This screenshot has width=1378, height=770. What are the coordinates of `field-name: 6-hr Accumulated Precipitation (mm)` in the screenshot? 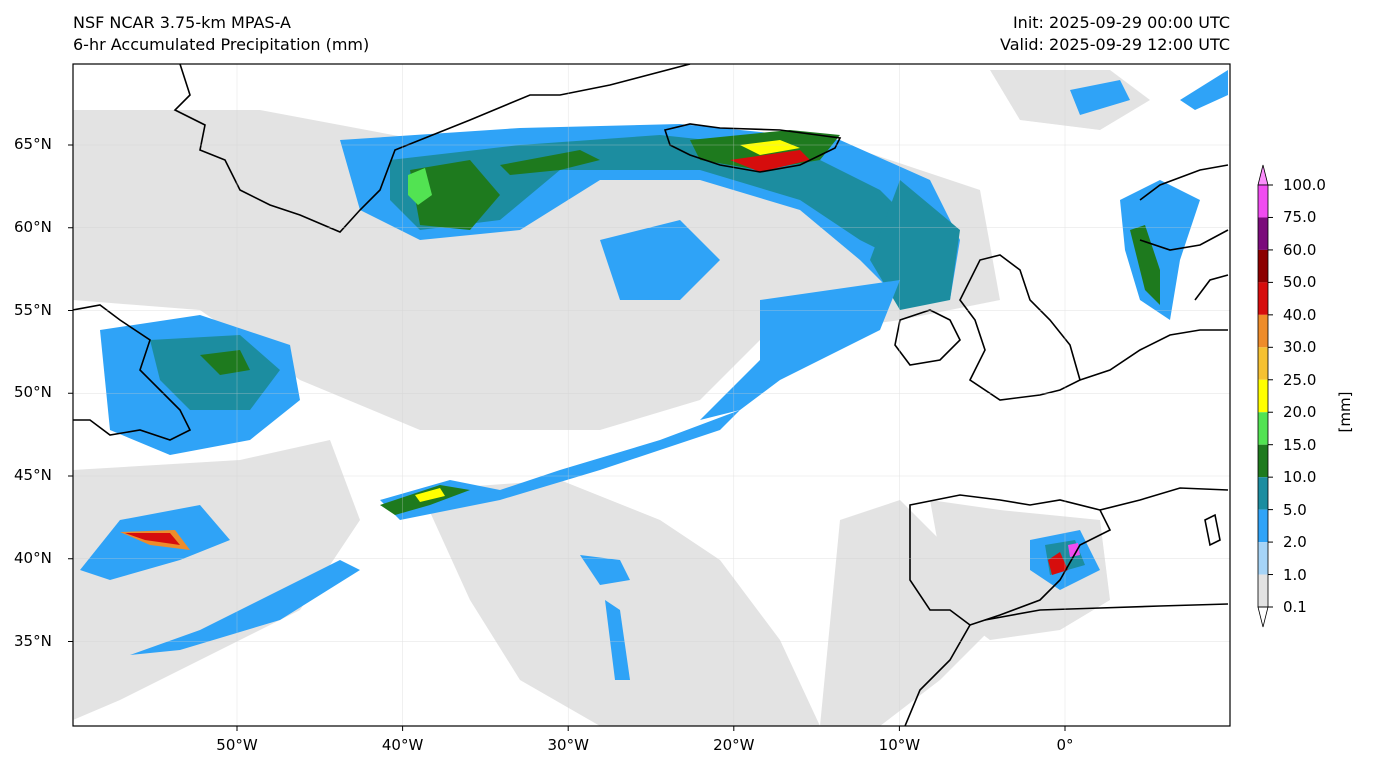 It's located at (221, 44).